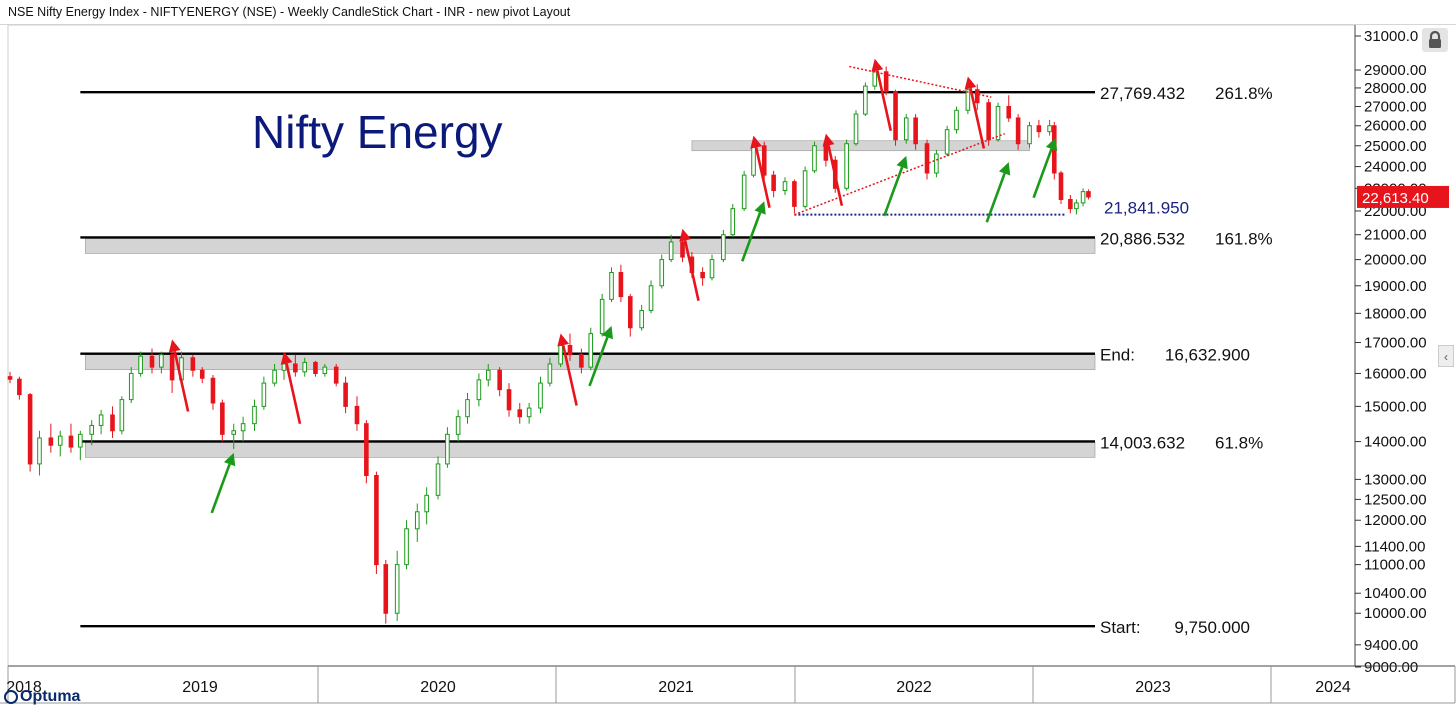 The image size is (1456, 712). Describe the element at coordinates (1391, 667) in the screenshot. I see `y-tick-label: 9000.00` at that location.